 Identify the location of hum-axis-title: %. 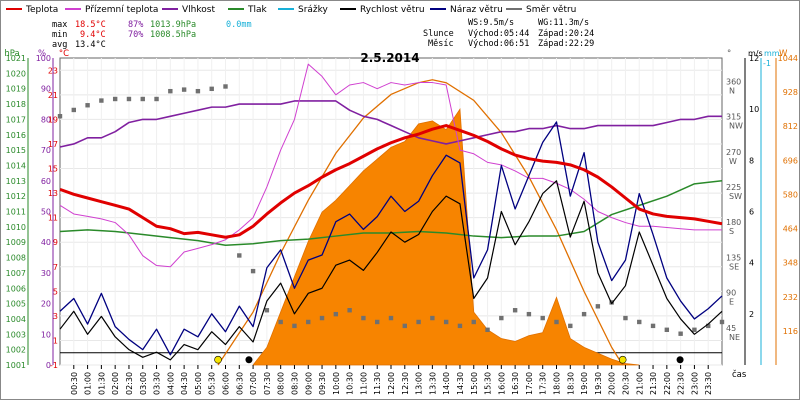
(42, 54).